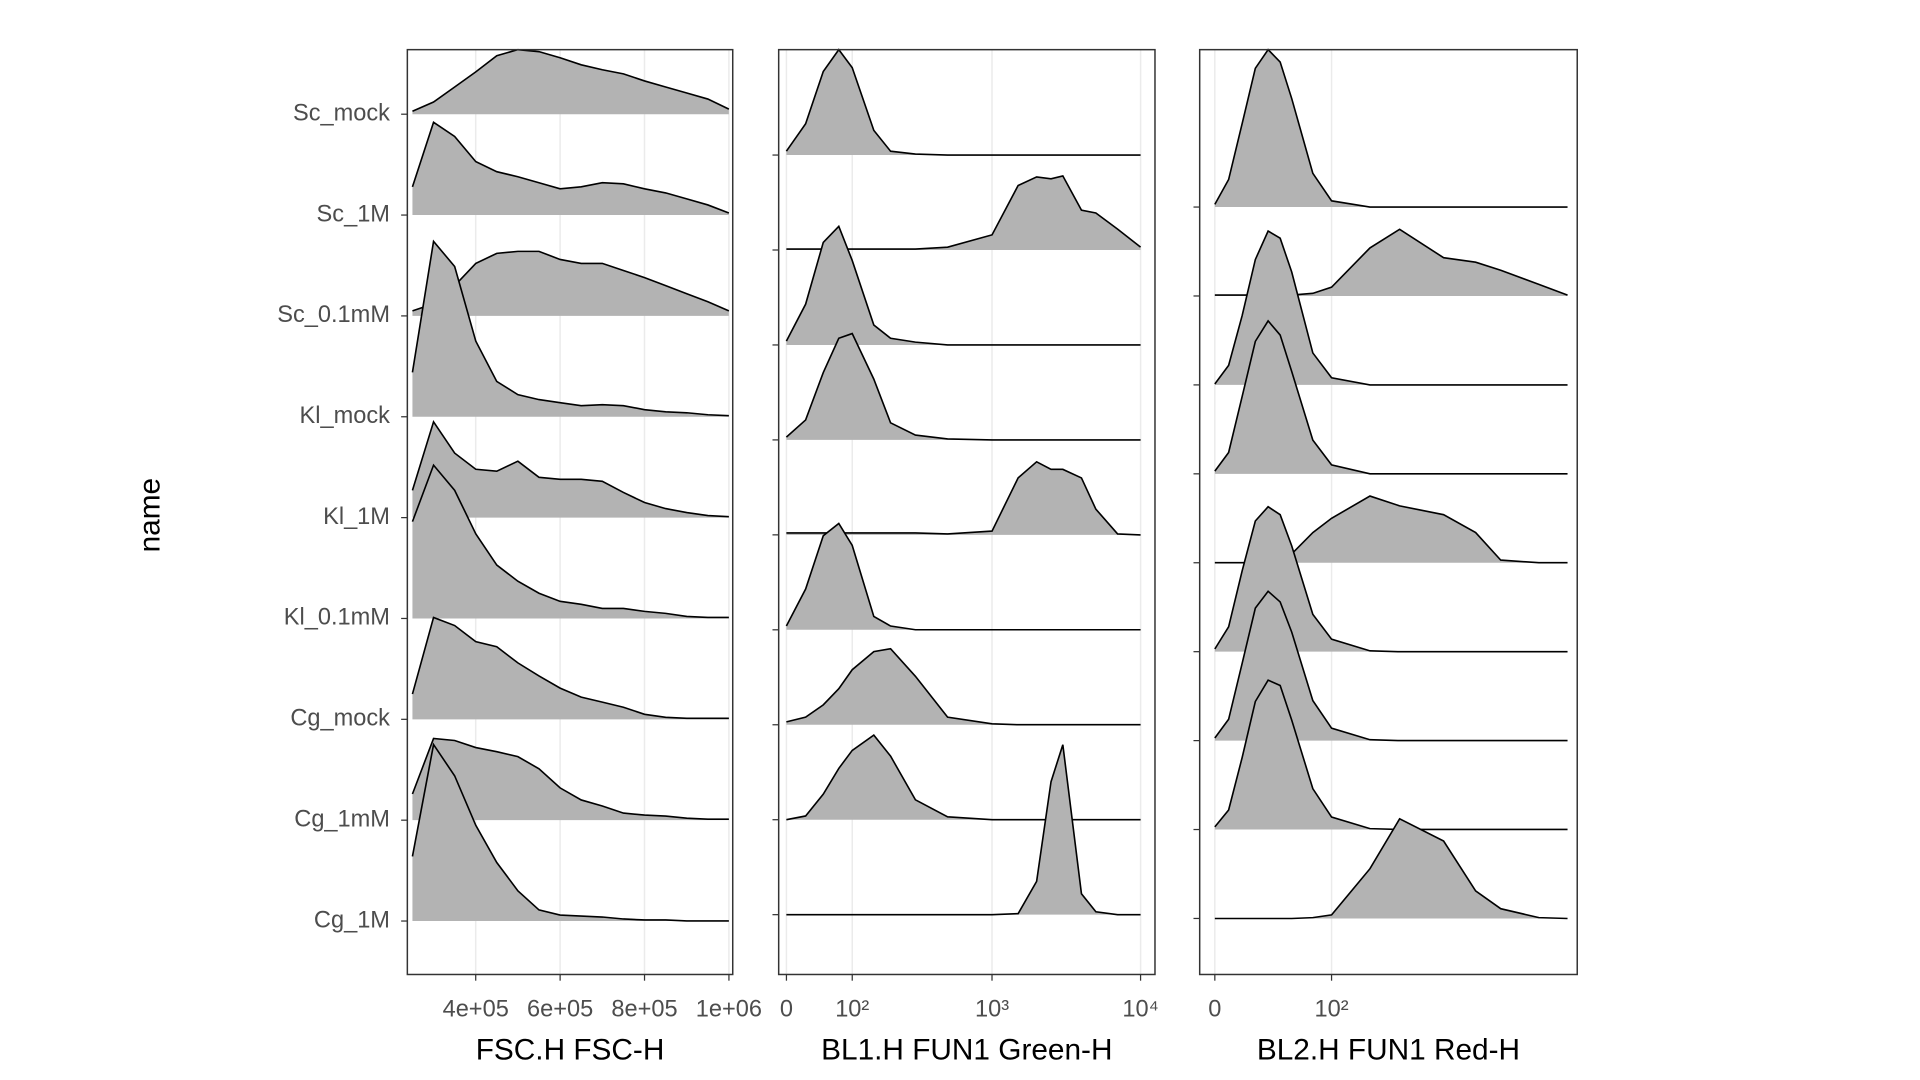 This screenshot has width=1920, height=1080. I want to click on x-axis-title: FSC.H FSC-H, so click(570, 1049).